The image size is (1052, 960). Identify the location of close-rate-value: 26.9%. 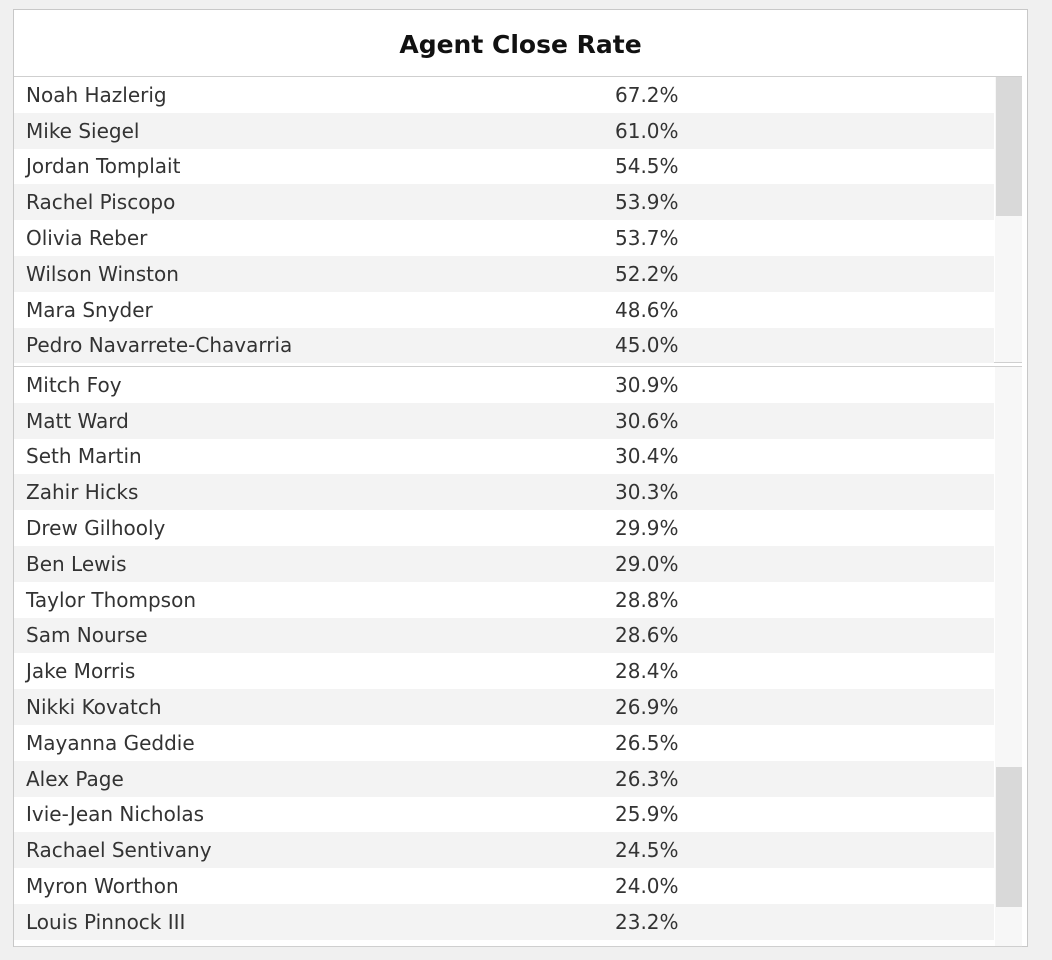
(647, 707).